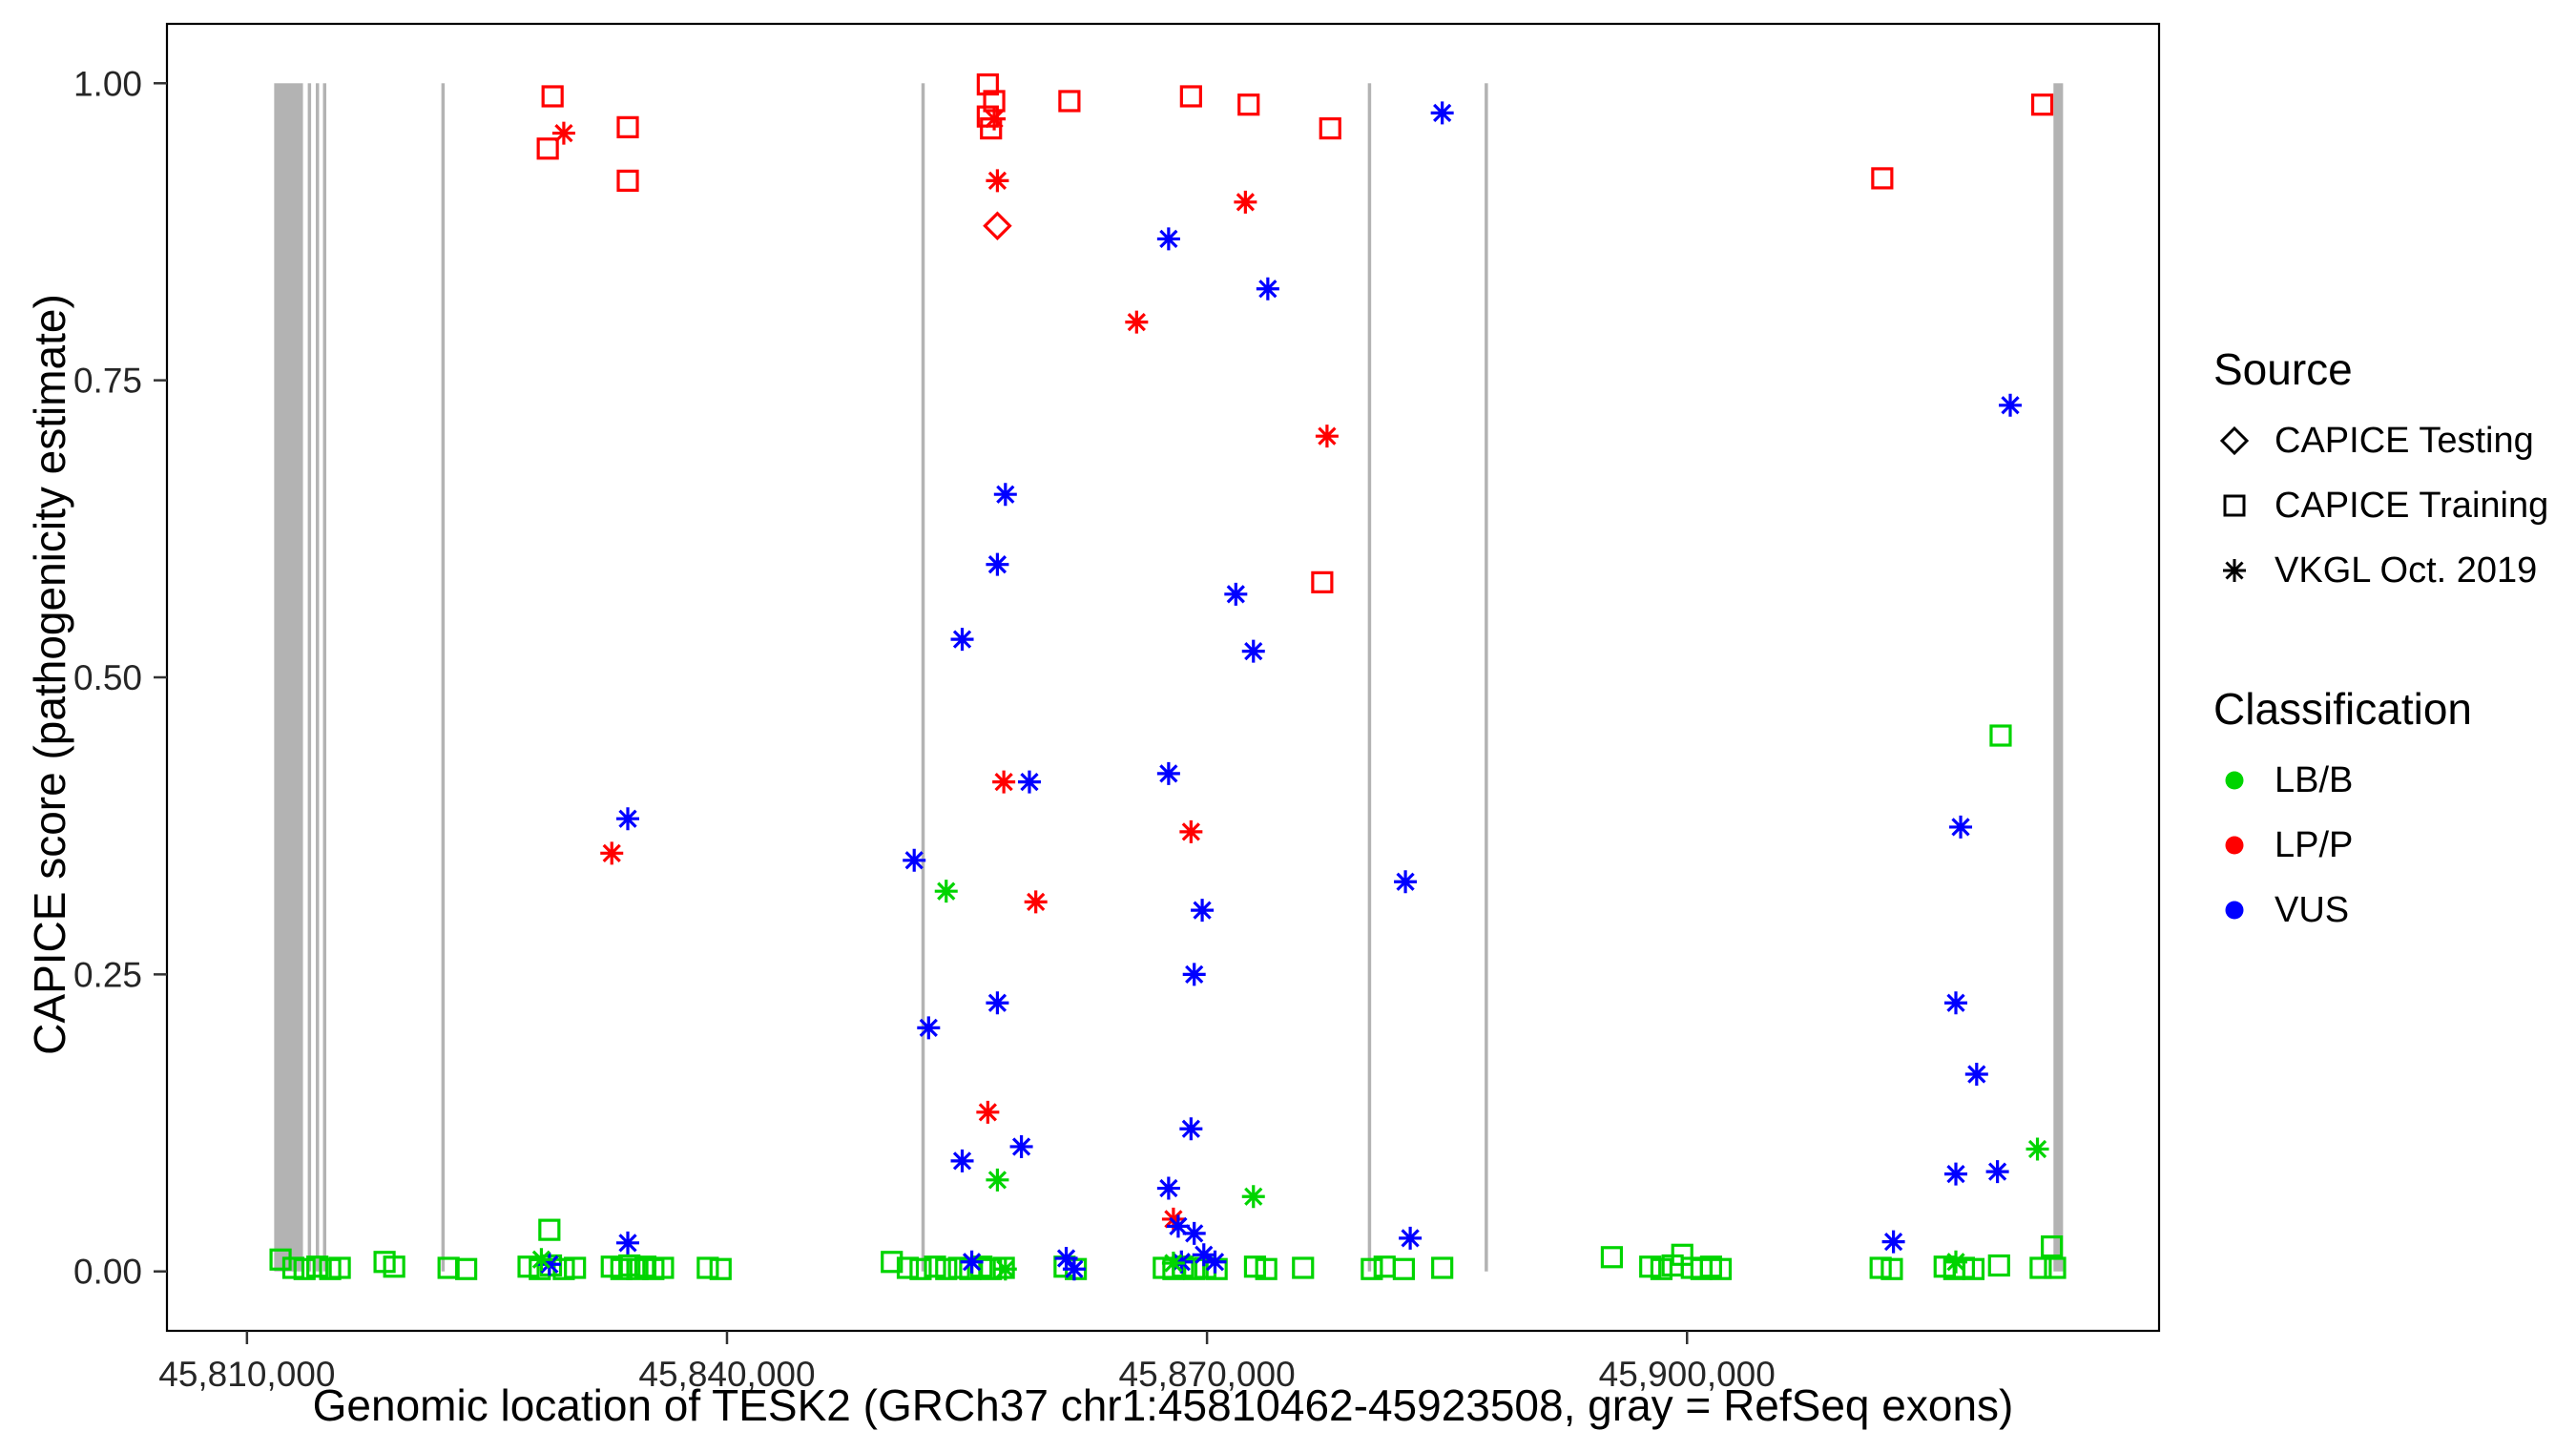  Describe the element at coordinates (107, 381) in the screenshot. I see `y-tick-label: 0.75` at that location.